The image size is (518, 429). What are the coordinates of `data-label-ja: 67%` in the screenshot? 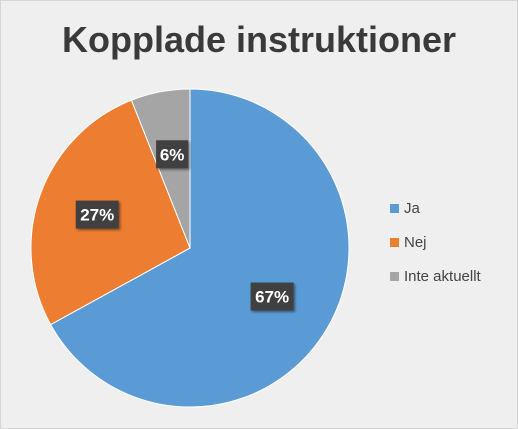 It's located at (272, 296).